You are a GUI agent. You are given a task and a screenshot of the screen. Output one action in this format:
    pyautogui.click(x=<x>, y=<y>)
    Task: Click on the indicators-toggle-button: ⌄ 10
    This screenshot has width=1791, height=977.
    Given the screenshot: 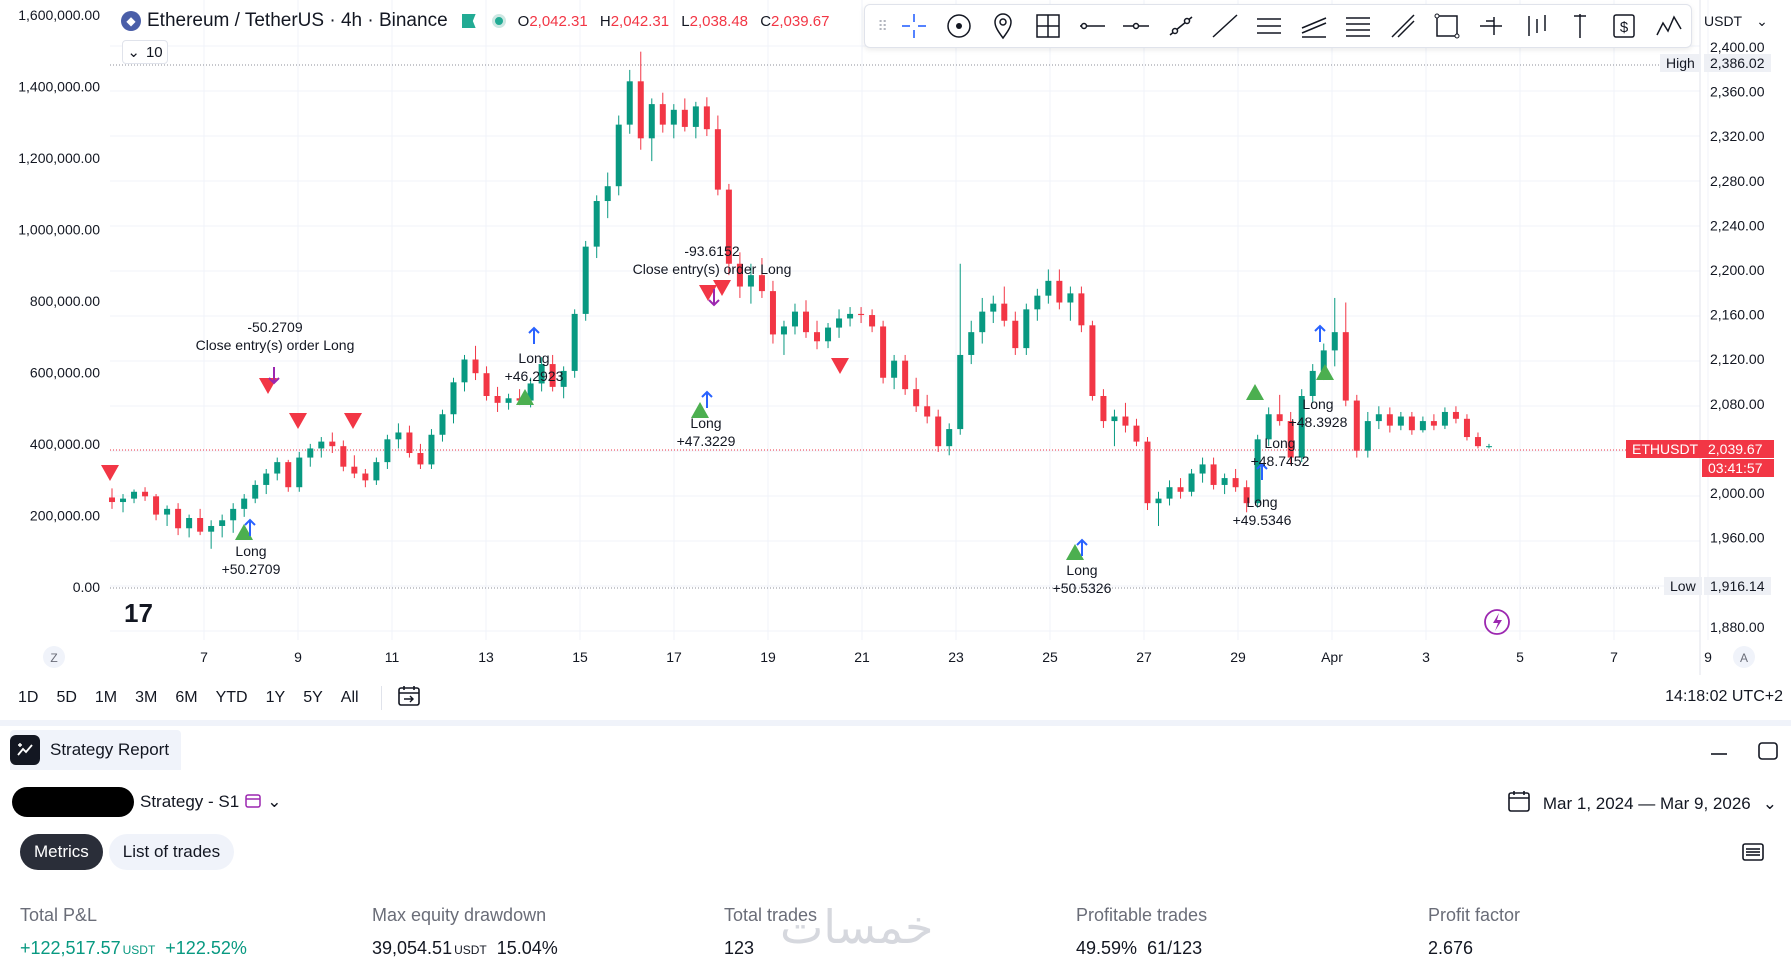 What is the action you would take?
    pyautogui.click(x=145, y=52)
    